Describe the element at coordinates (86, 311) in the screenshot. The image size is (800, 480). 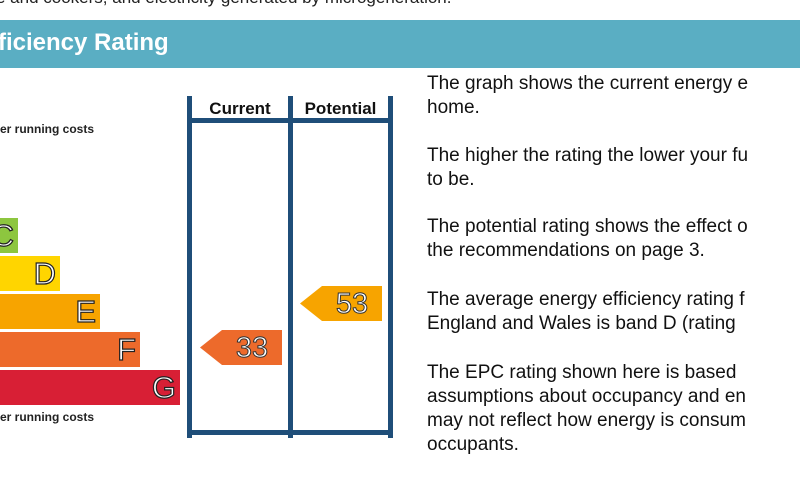
I see `band-e-letter: E` at that location.